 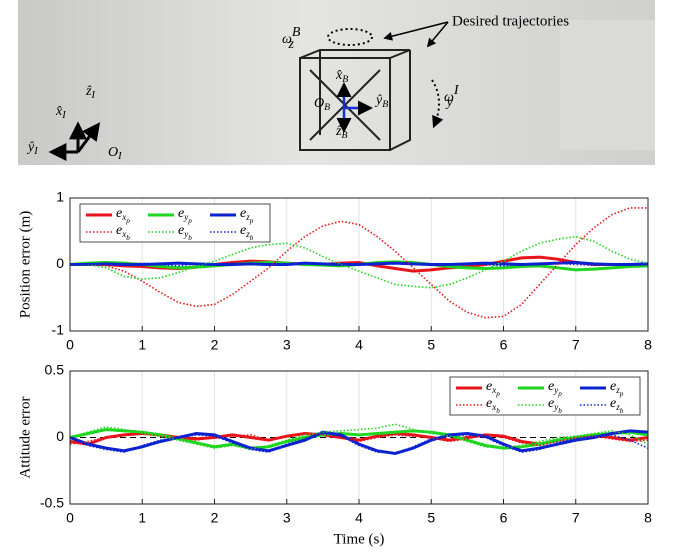 What do you see at coordinates (296, 32) in the screenshot?
I see `label-sup: B` at bounding box center [296, 32].